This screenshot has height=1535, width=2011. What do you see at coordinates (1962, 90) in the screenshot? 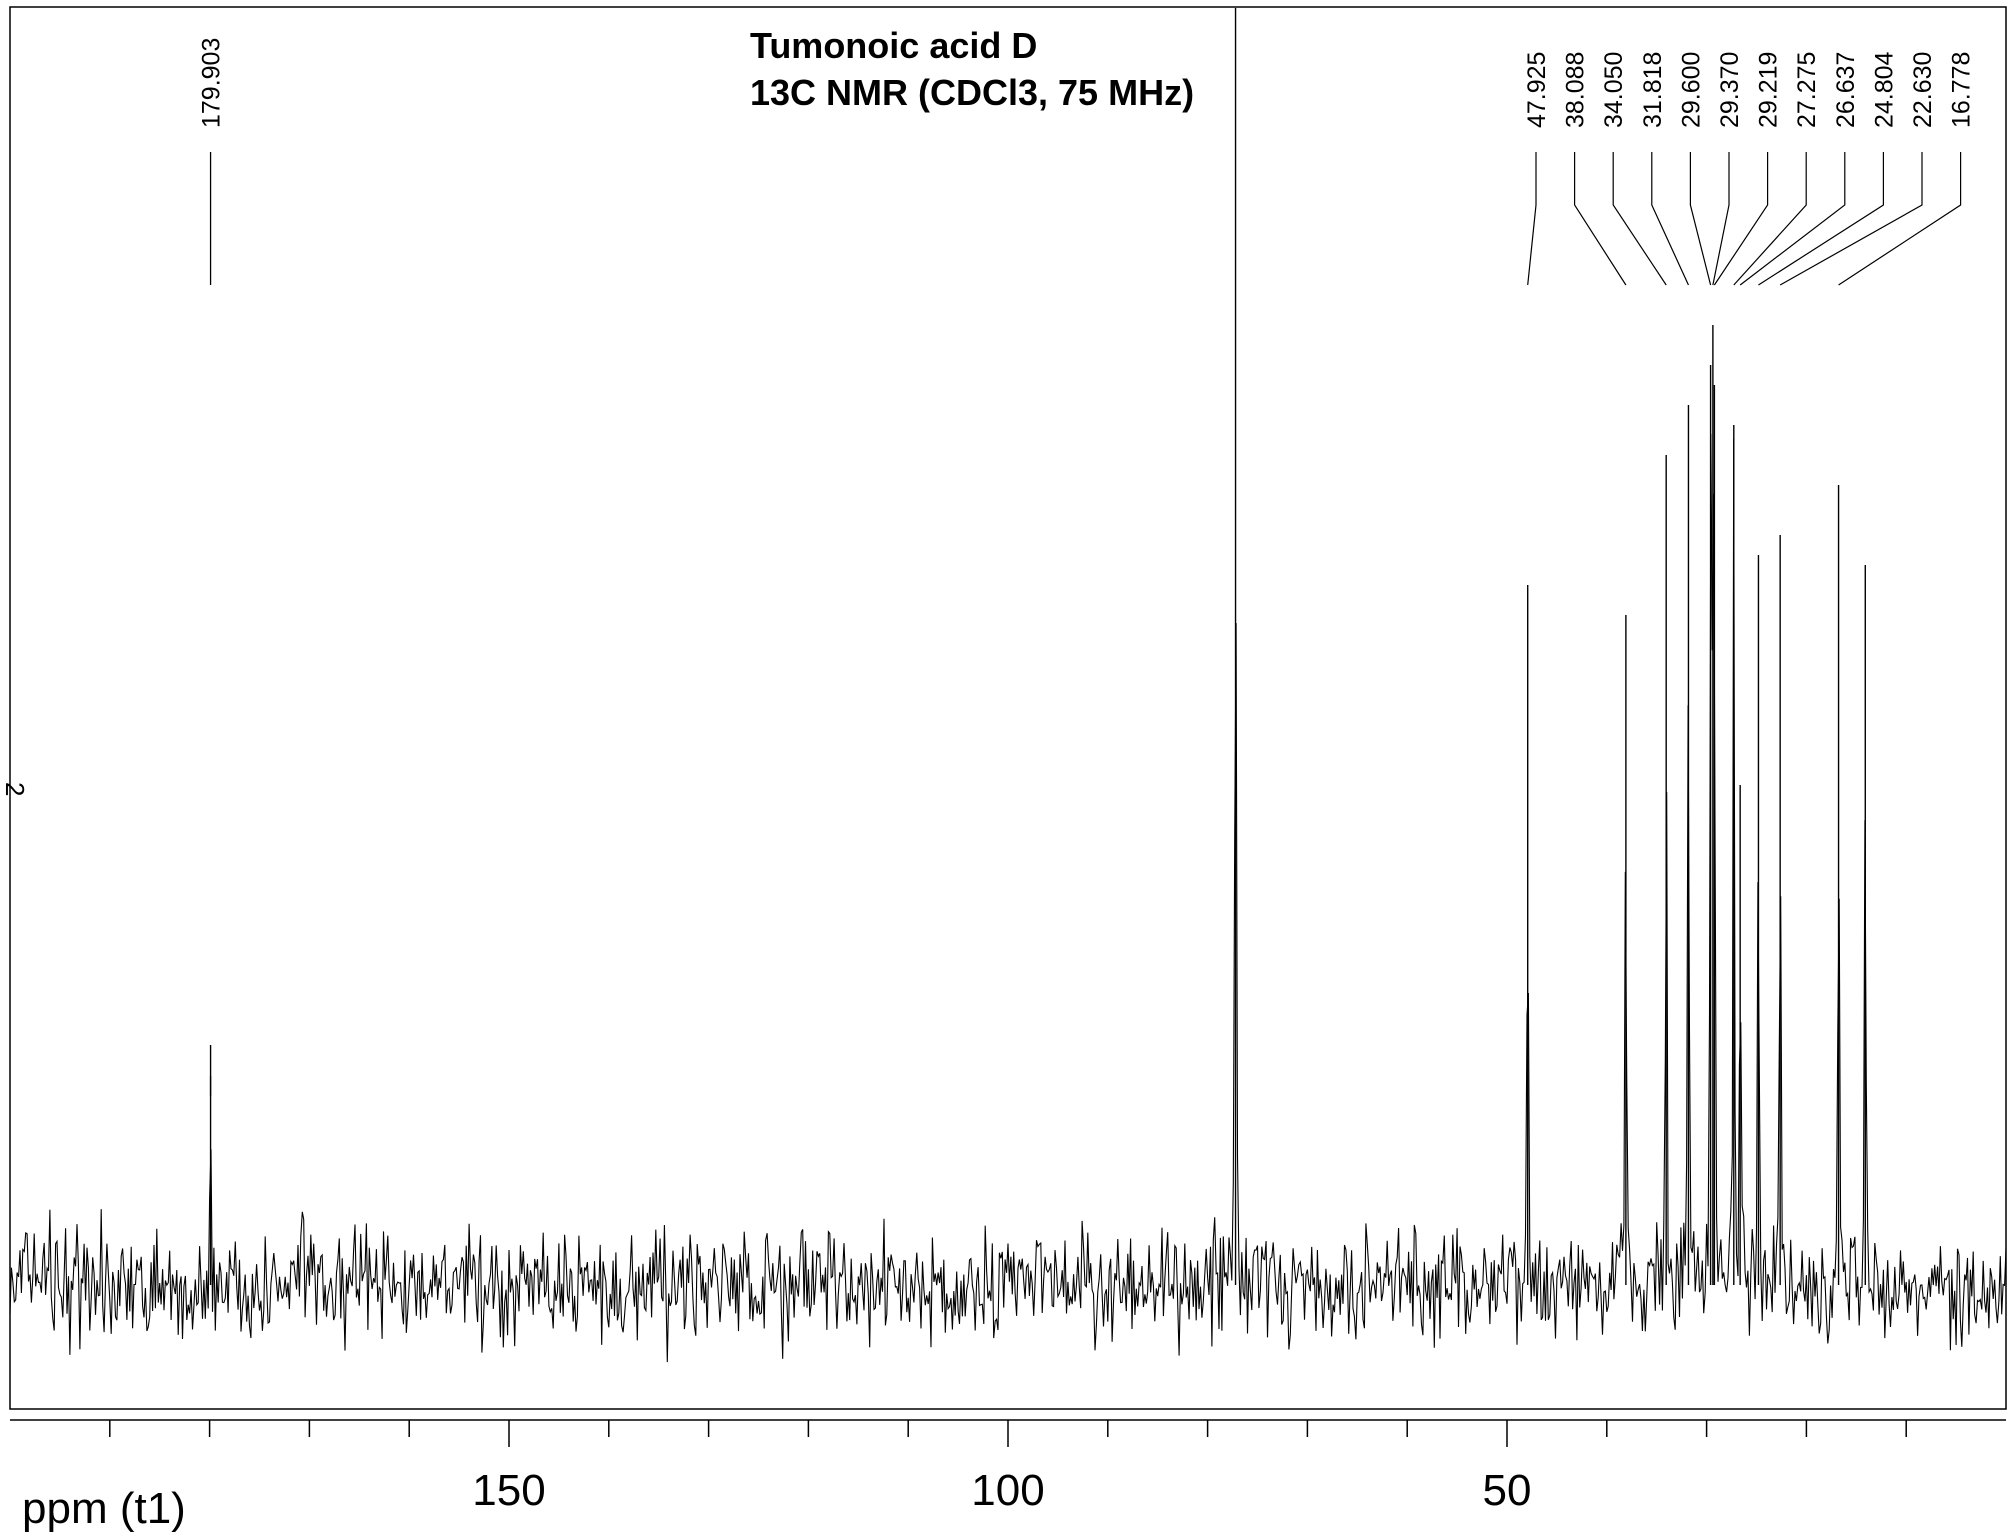
I see `peak-label: 16.778` at bounding box center [1962, 90].